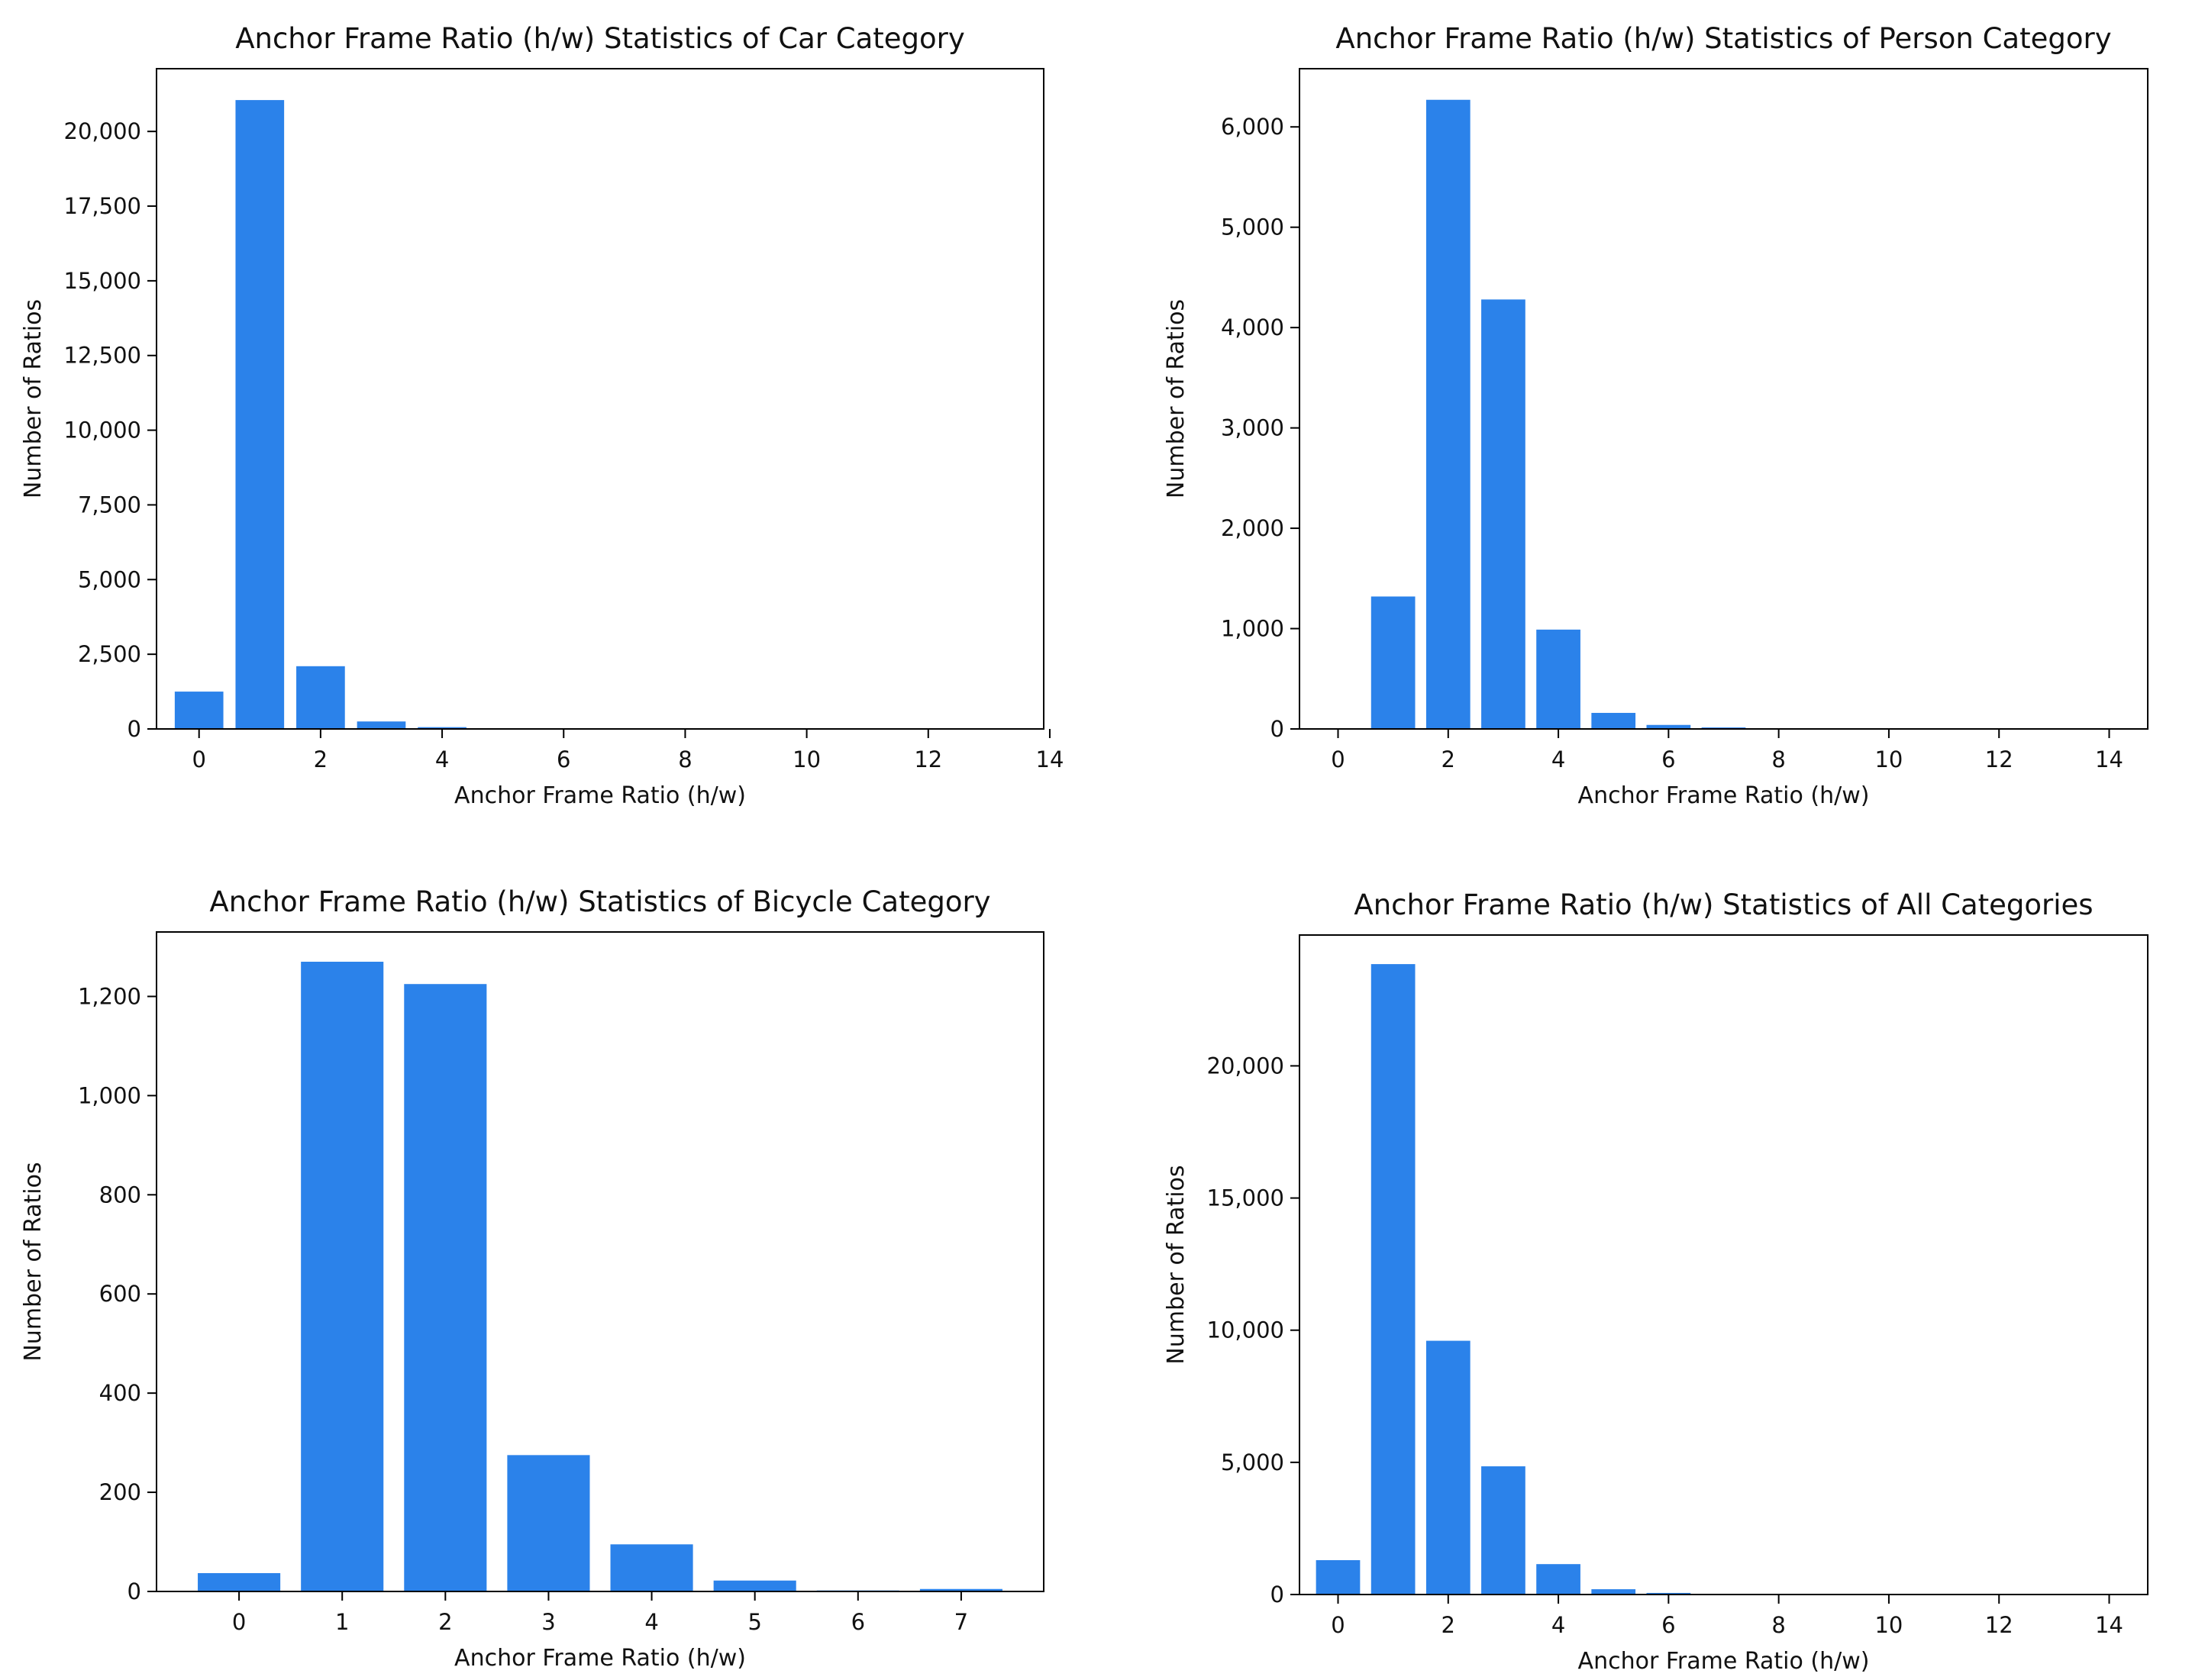 Image resolution: width=2205 pixels, height=1680 pixels. What do you see at coordinates (2109, 1625) in the screenshot?
I see `all-x-tick-label: 14` at bounding box center [2109, 1625].